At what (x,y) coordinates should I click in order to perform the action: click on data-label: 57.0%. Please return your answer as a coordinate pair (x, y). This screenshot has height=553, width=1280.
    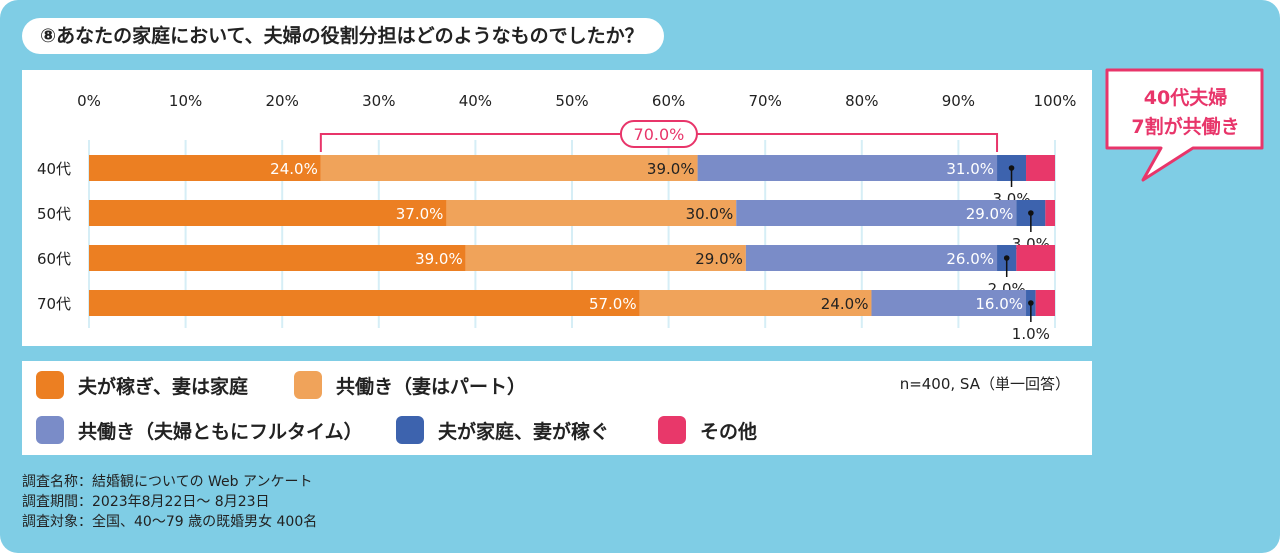
    Looking at the image, I should click on (613, 304).